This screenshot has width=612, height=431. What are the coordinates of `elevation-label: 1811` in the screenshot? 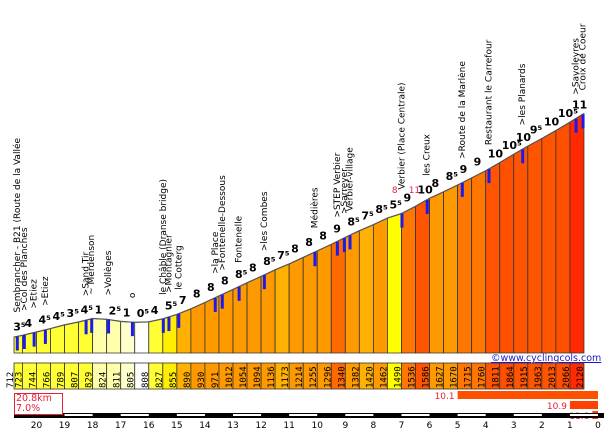 It's located at (497, 377).